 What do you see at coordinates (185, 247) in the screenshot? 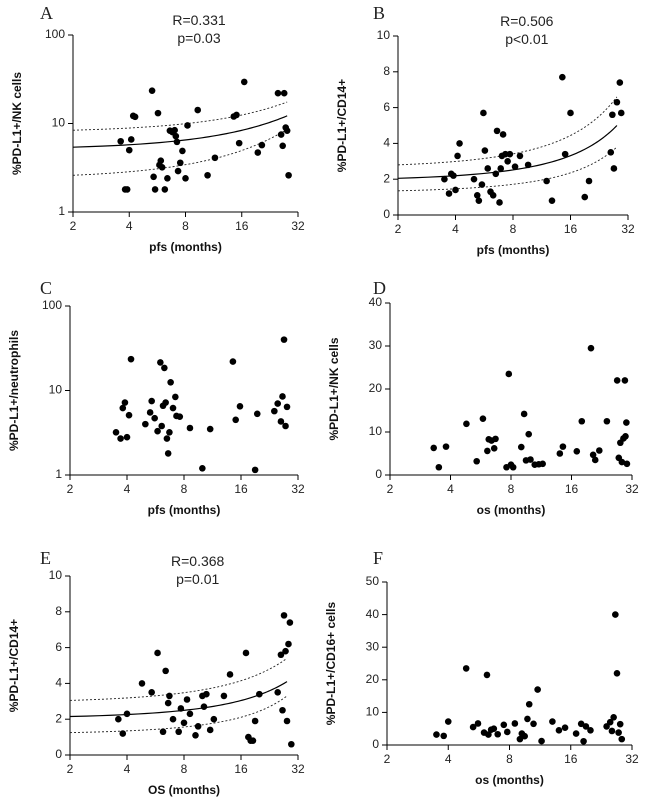
I see `x-axis-title: pfs (months)` at bounding box center [185, 247].